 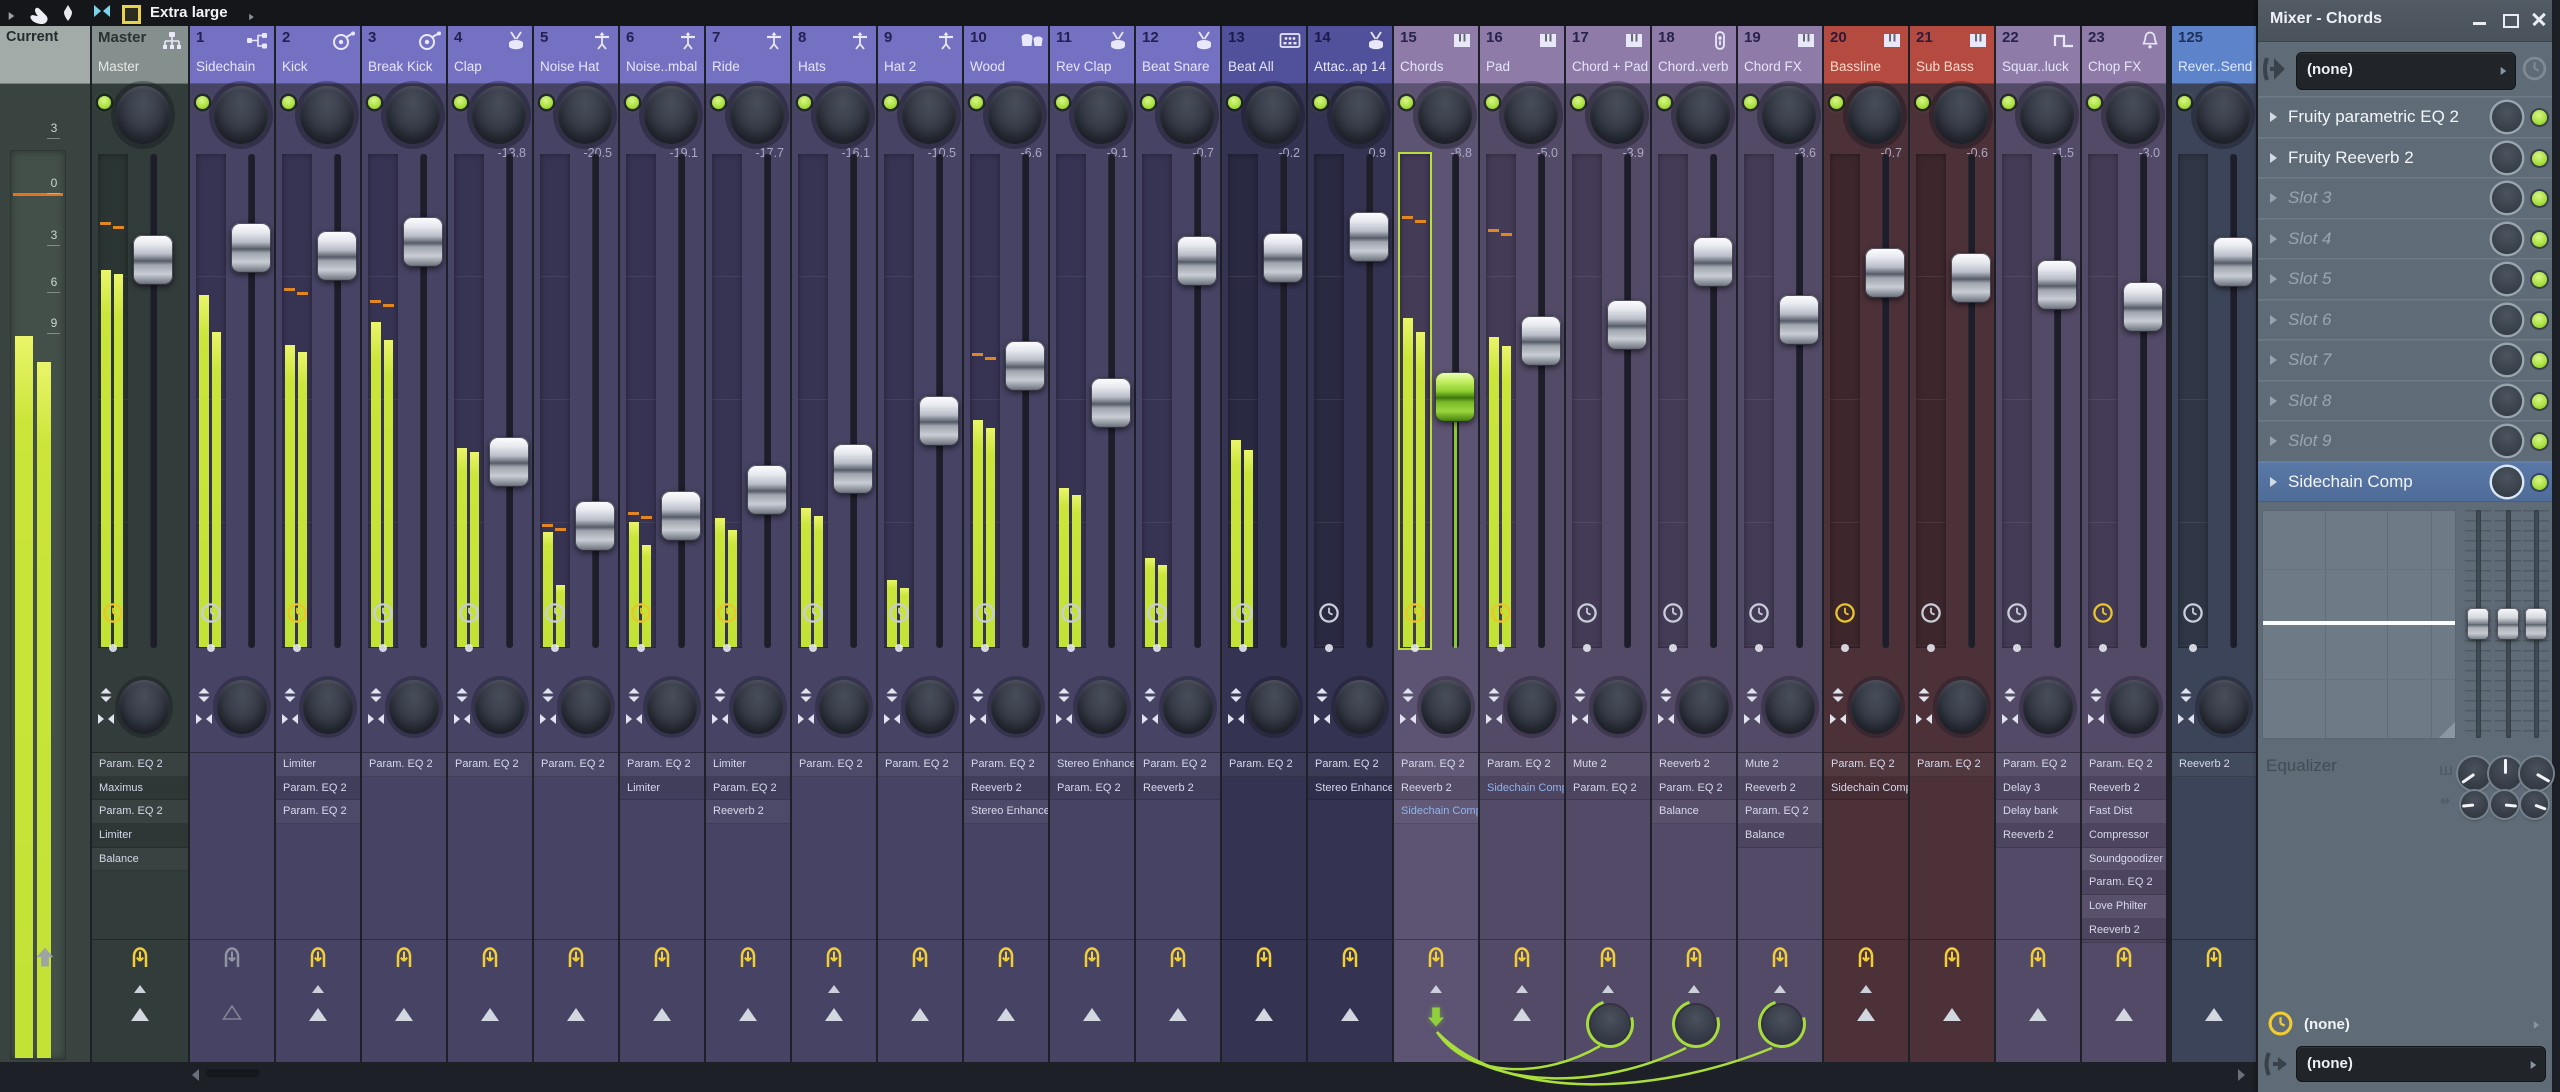 What do you see at coordinates (45, 957) in the screenshot?
I see `route-up-icon` at bounding box center [45, 957].